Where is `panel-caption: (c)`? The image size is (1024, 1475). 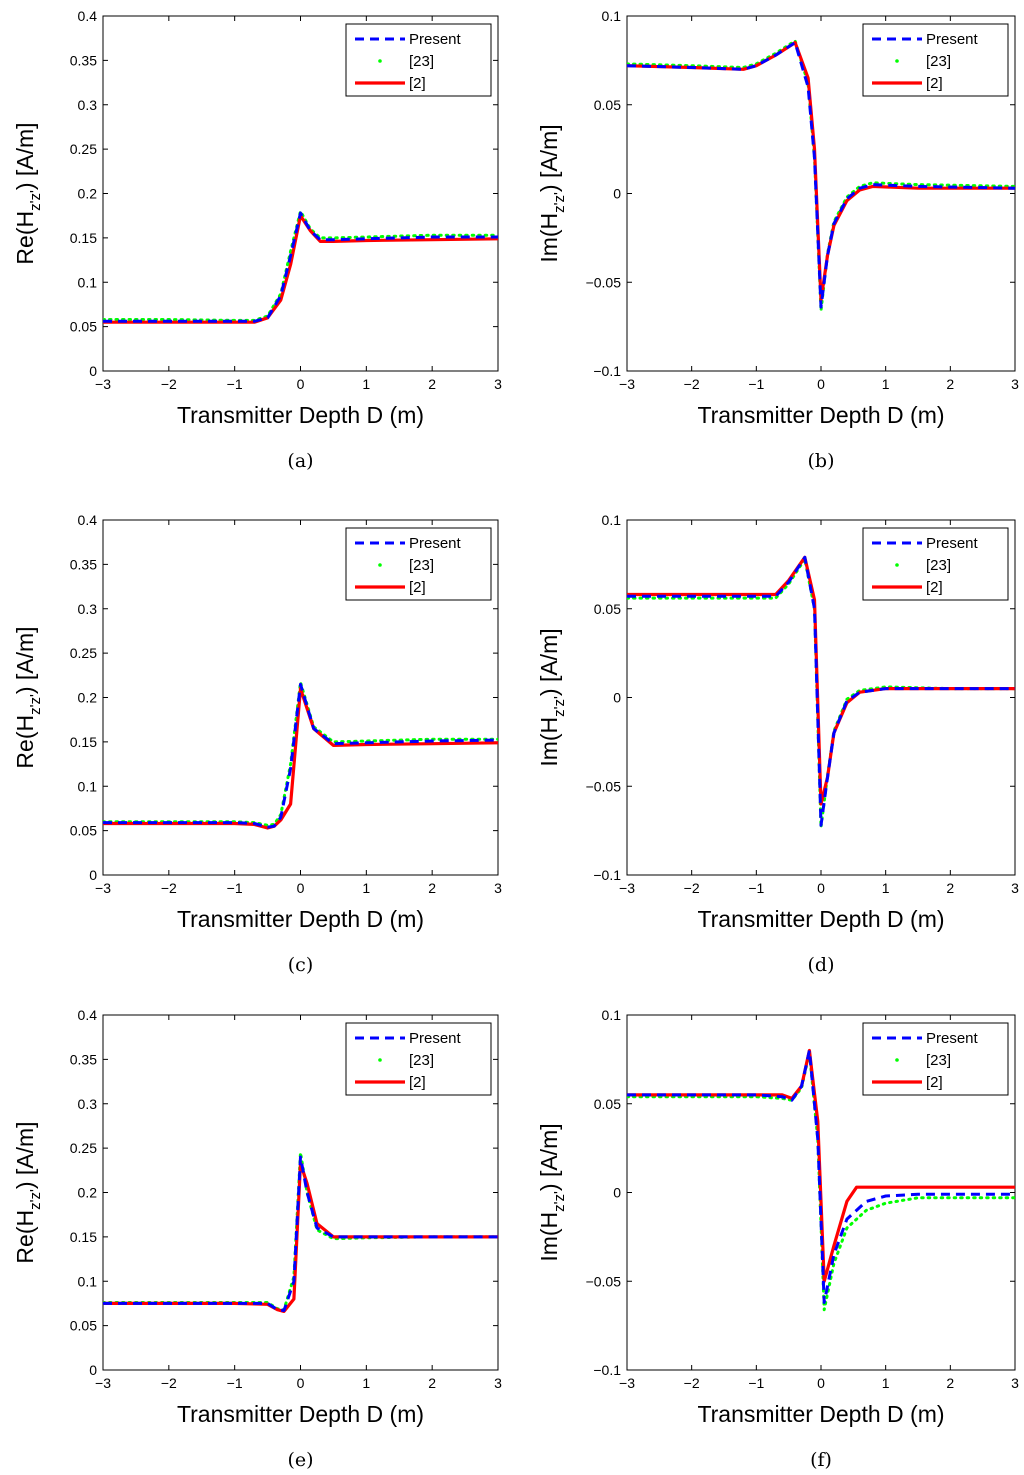 panel-caption: (c) is located at coordinates (300, 965).